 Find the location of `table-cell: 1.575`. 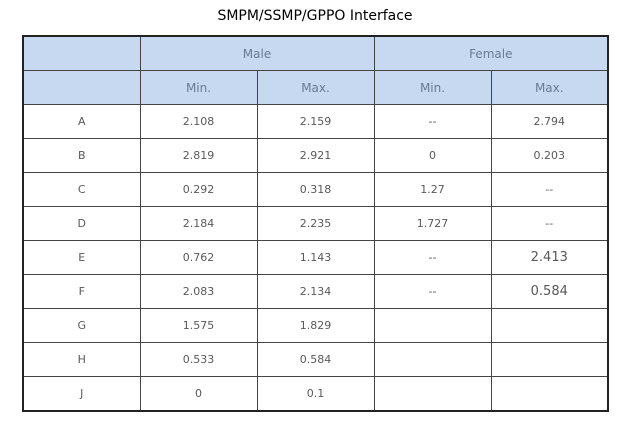

table-cell: 1.575 is located at coordinates (198, 325).